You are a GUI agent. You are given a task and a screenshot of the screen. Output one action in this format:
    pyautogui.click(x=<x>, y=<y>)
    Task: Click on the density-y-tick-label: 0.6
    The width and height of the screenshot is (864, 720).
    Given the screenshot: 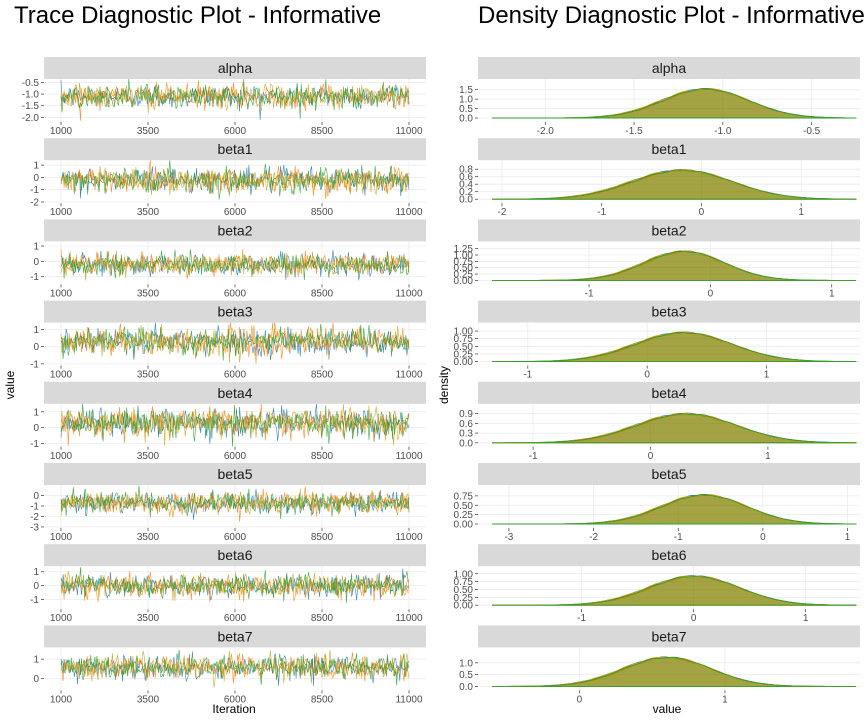 What is the action you would take?
    pyautogui.click(x=466, y=177)
    